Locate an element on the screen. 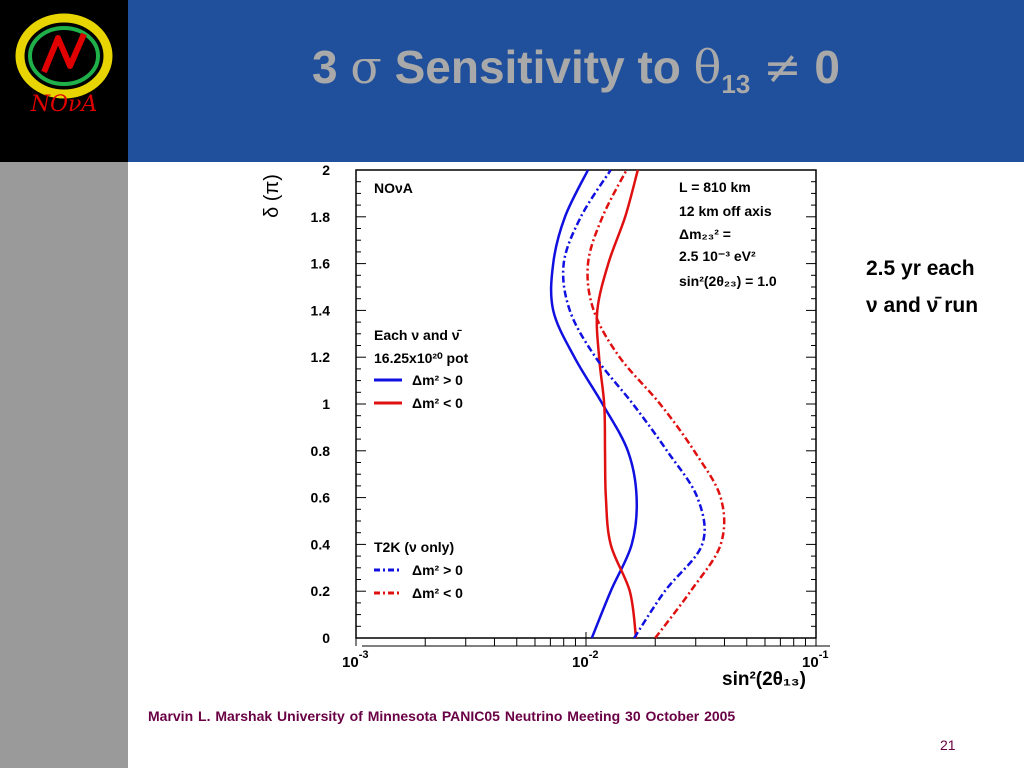 This screenshot has height=768, width=1024. nova-logo-icon is located at coordinates (64, 56).